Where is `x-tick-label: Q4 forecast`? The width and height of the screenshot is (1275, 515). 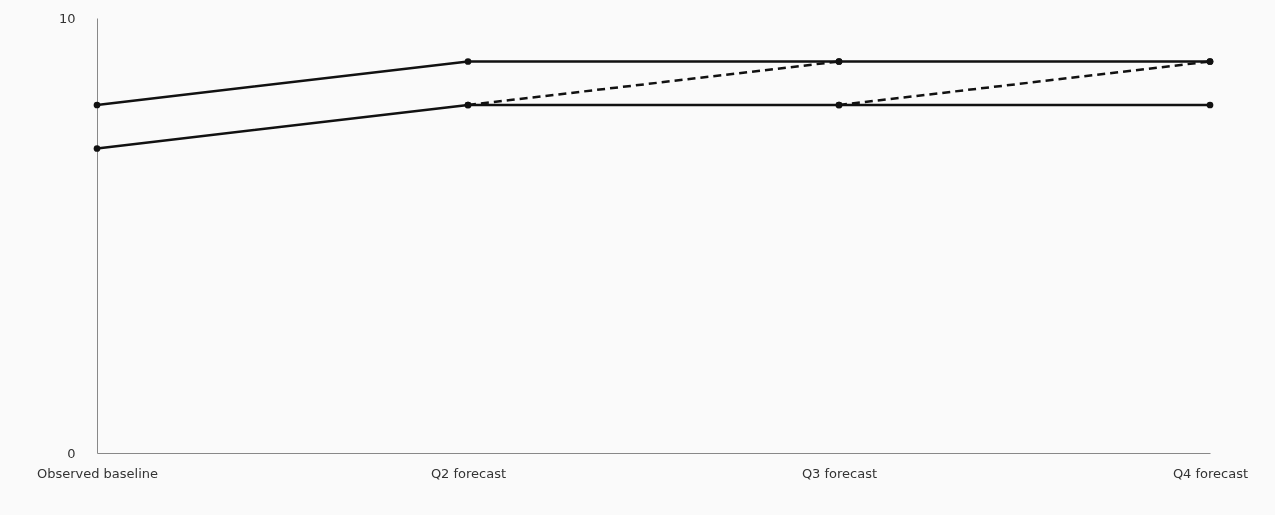
x-tick-label: Q4 forecast is located at coordinates (1210, 473).